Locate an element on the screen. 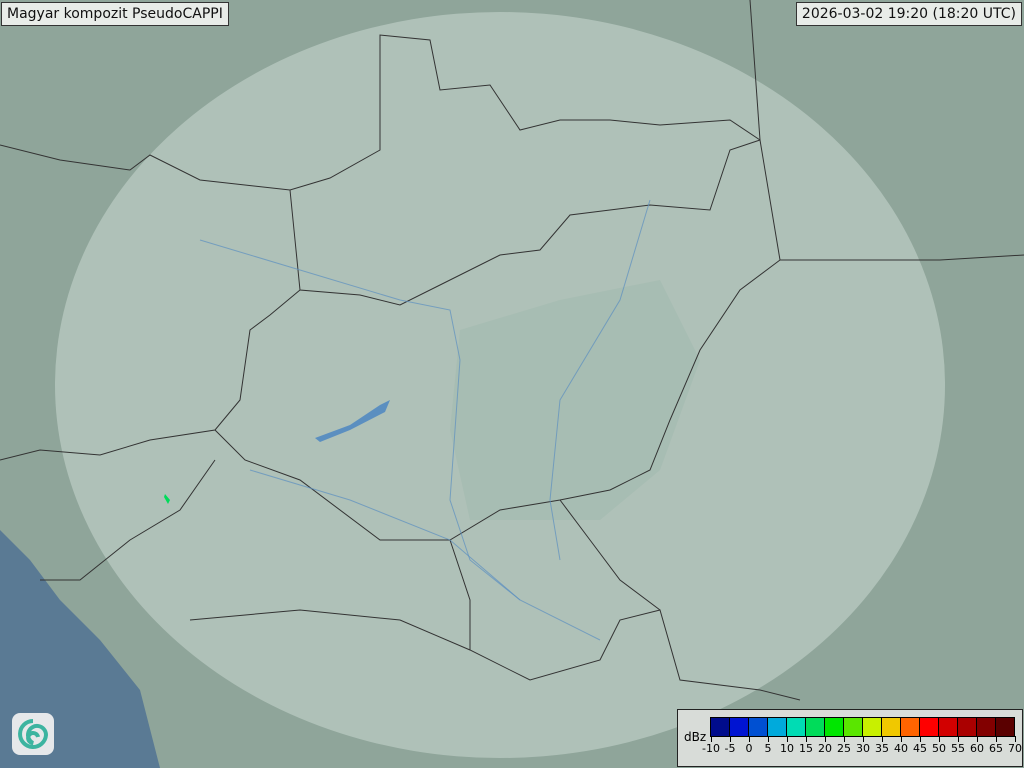 Image resolution: width=1024 pixels, height=768 pixels. tick-label: 45 is located at coordinates (920, 748).